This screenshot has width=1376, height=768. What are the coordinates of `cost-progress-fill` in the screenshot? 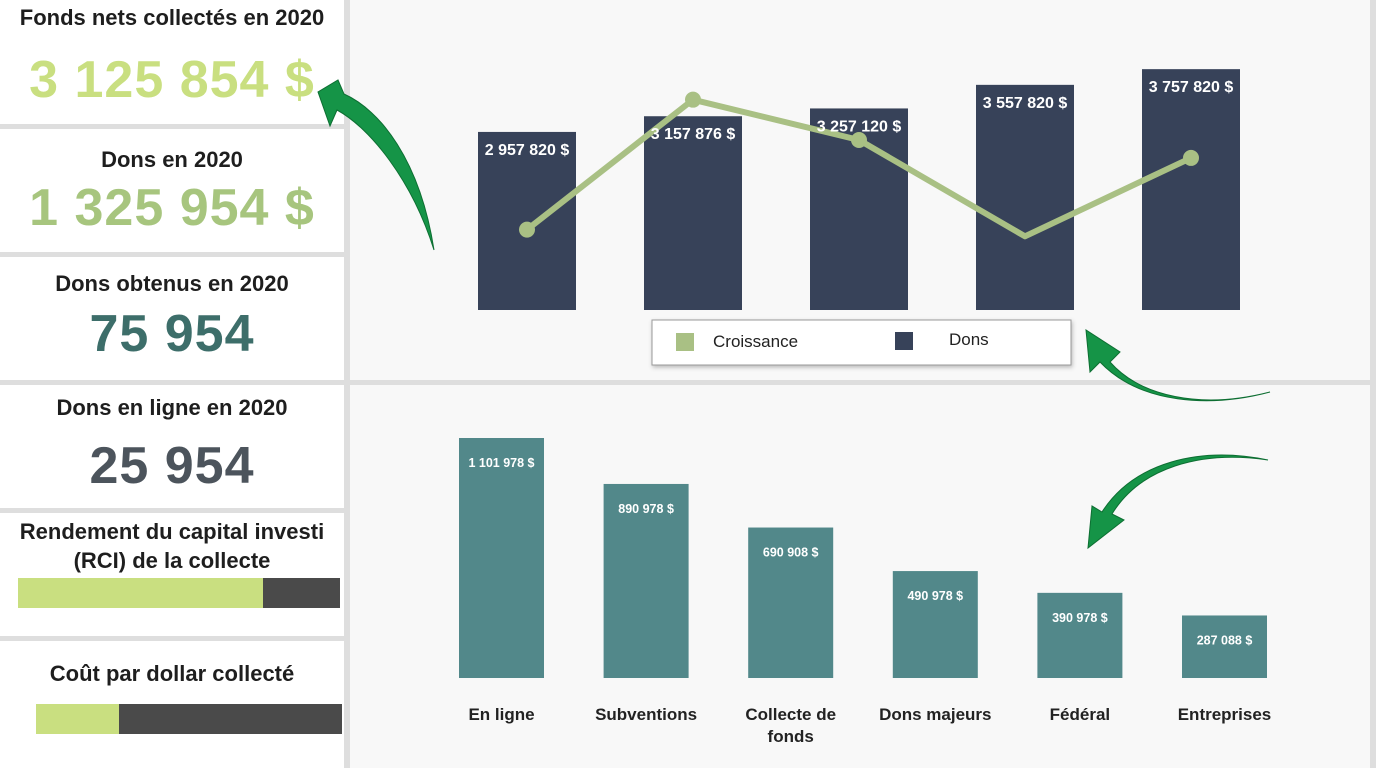 It's located at (77, 719).